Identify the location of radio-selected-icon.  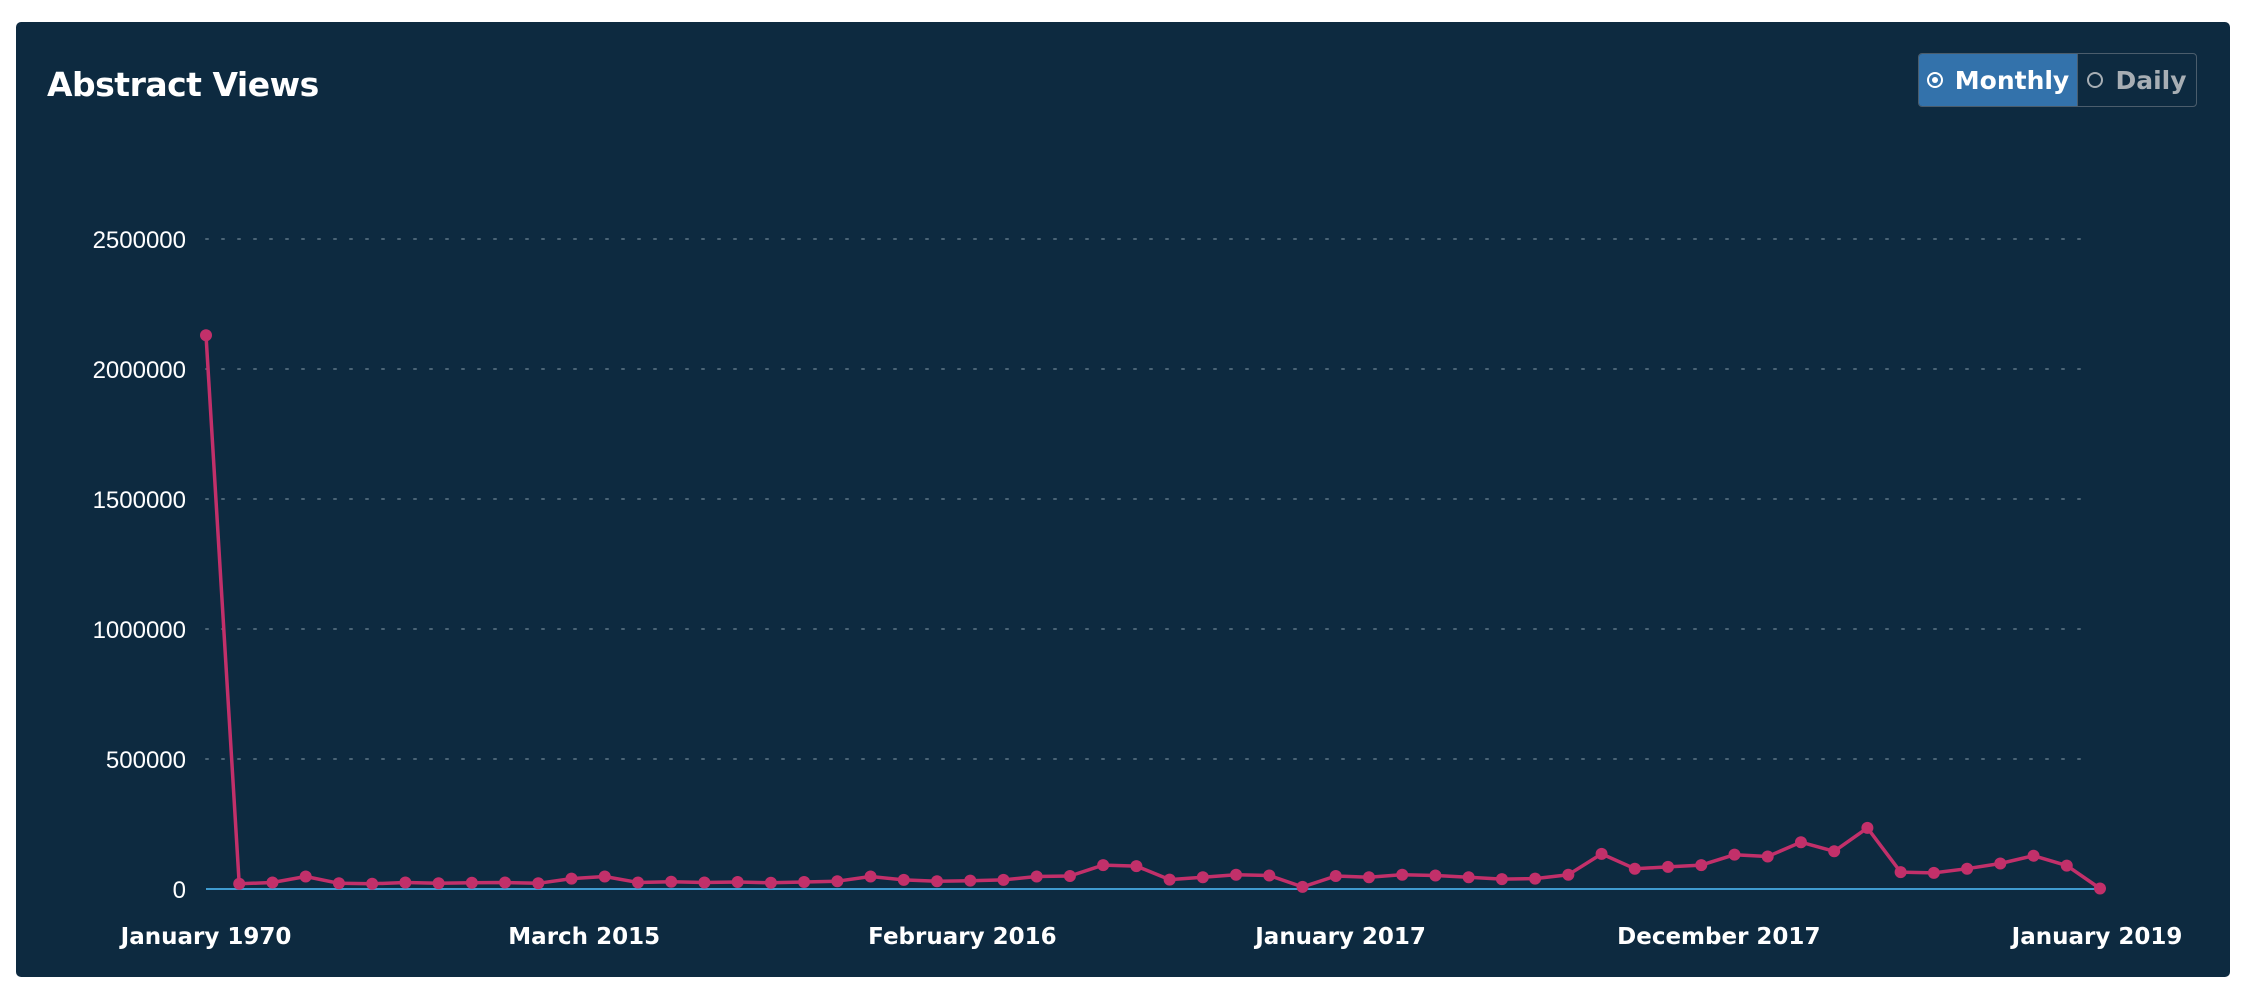
(1934, 80).